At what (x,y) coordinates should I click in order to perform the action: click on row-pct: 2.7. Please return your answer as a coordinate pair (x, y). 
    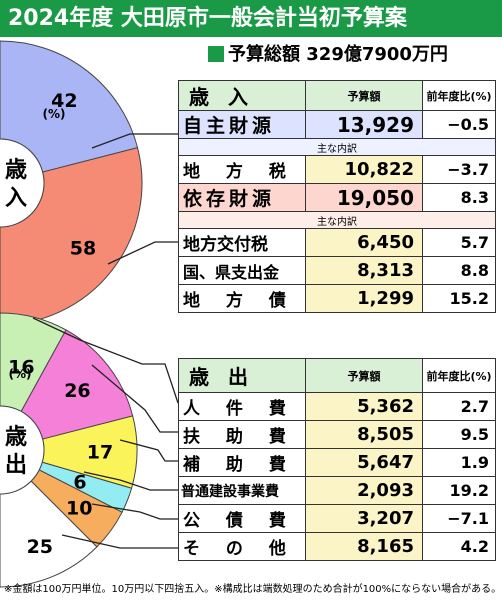
    Looking at the image, I should click on (459, 406).